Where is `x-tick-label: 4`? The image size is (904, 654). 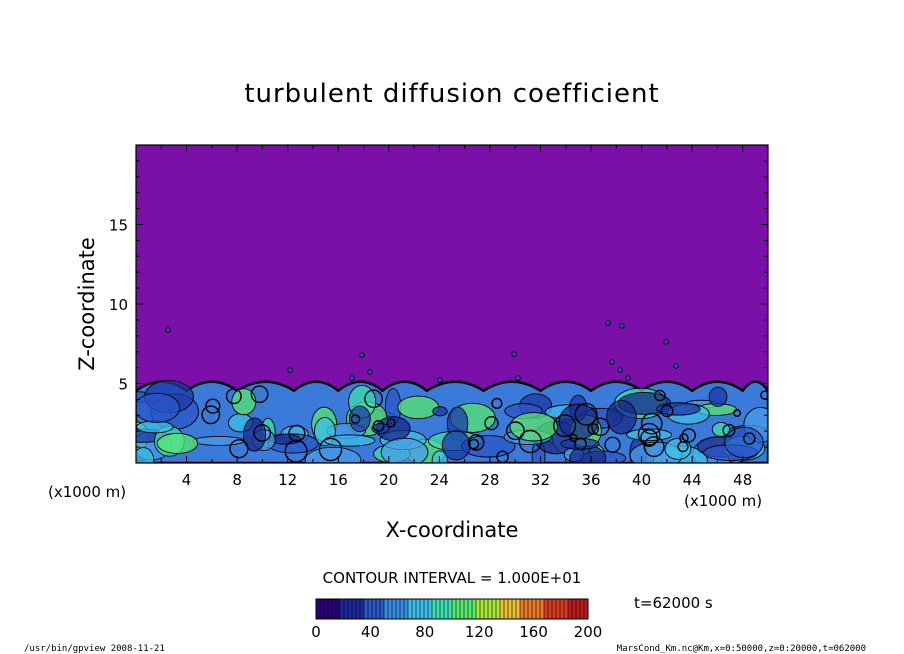 x-tick-label: 4 is located at coordinates (187, 480).